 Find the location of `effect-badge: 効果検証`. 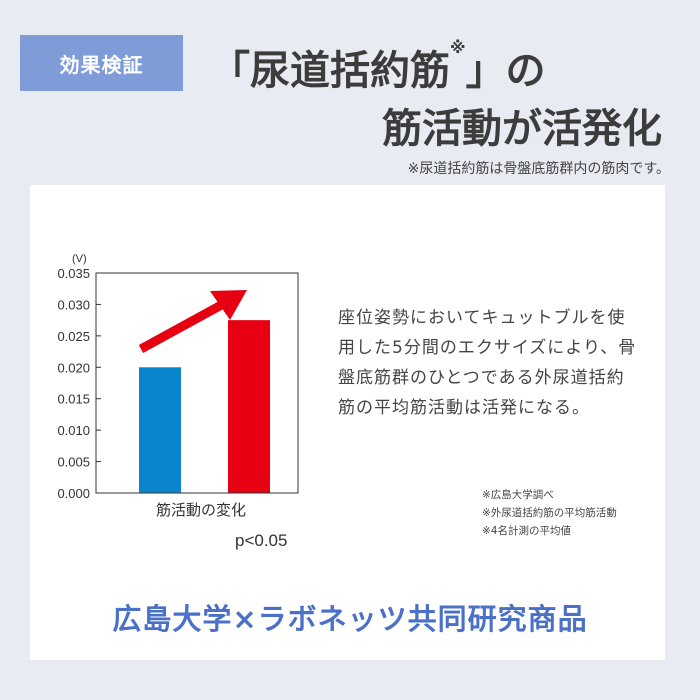

effect-badge: 効果検証 is located at coordinates (101, 63).